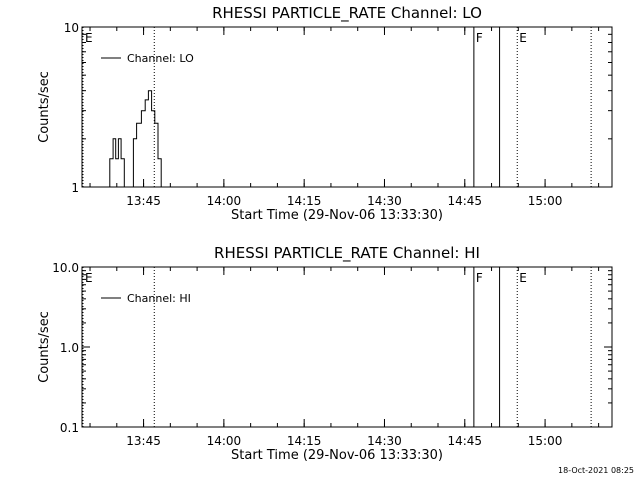 The height and width of the screenshot is (480, 640). What do you see at coordinates (159, 298) in the screenshot?
I see `legend-label: Channel: HI` at bounding box center [159, 298].